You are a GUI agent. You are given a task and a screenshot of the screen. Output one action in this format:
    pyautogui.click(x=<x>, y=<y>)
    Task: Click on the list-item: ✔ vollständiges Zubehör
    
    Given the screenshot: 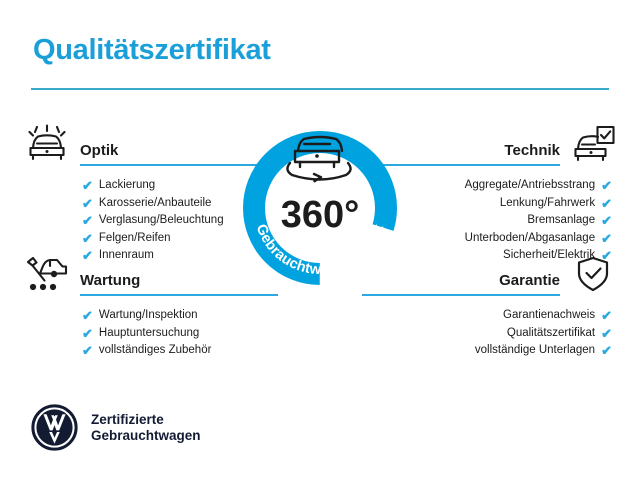 What is the action you would take?
    pyautogui.click(x=153, y=351)
    